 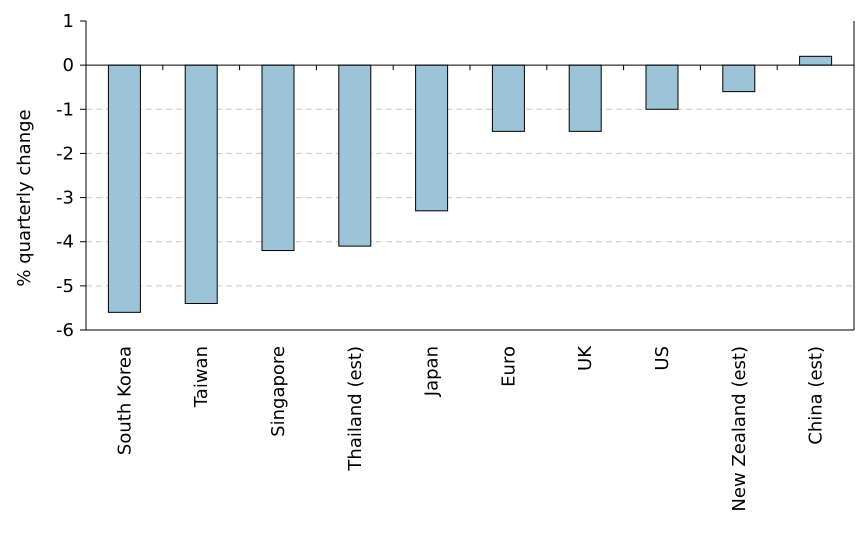 What do you see at coordinates (816, 395) in the screenshot?
I see `category-label: China (est)` at bounding box center [816, 395].